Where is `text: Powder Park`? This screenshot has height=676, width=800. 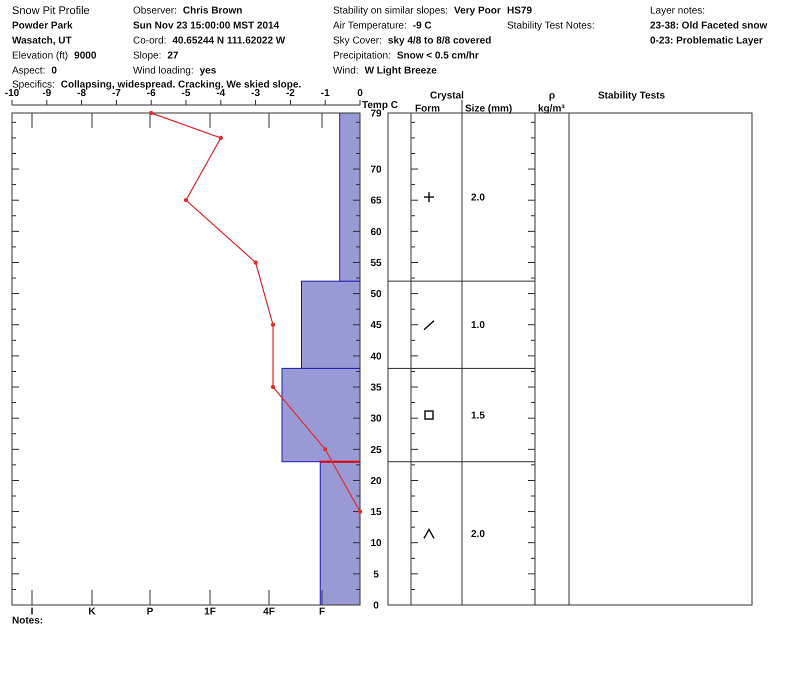 text: Powder Park is located at coordinates (43, 26).